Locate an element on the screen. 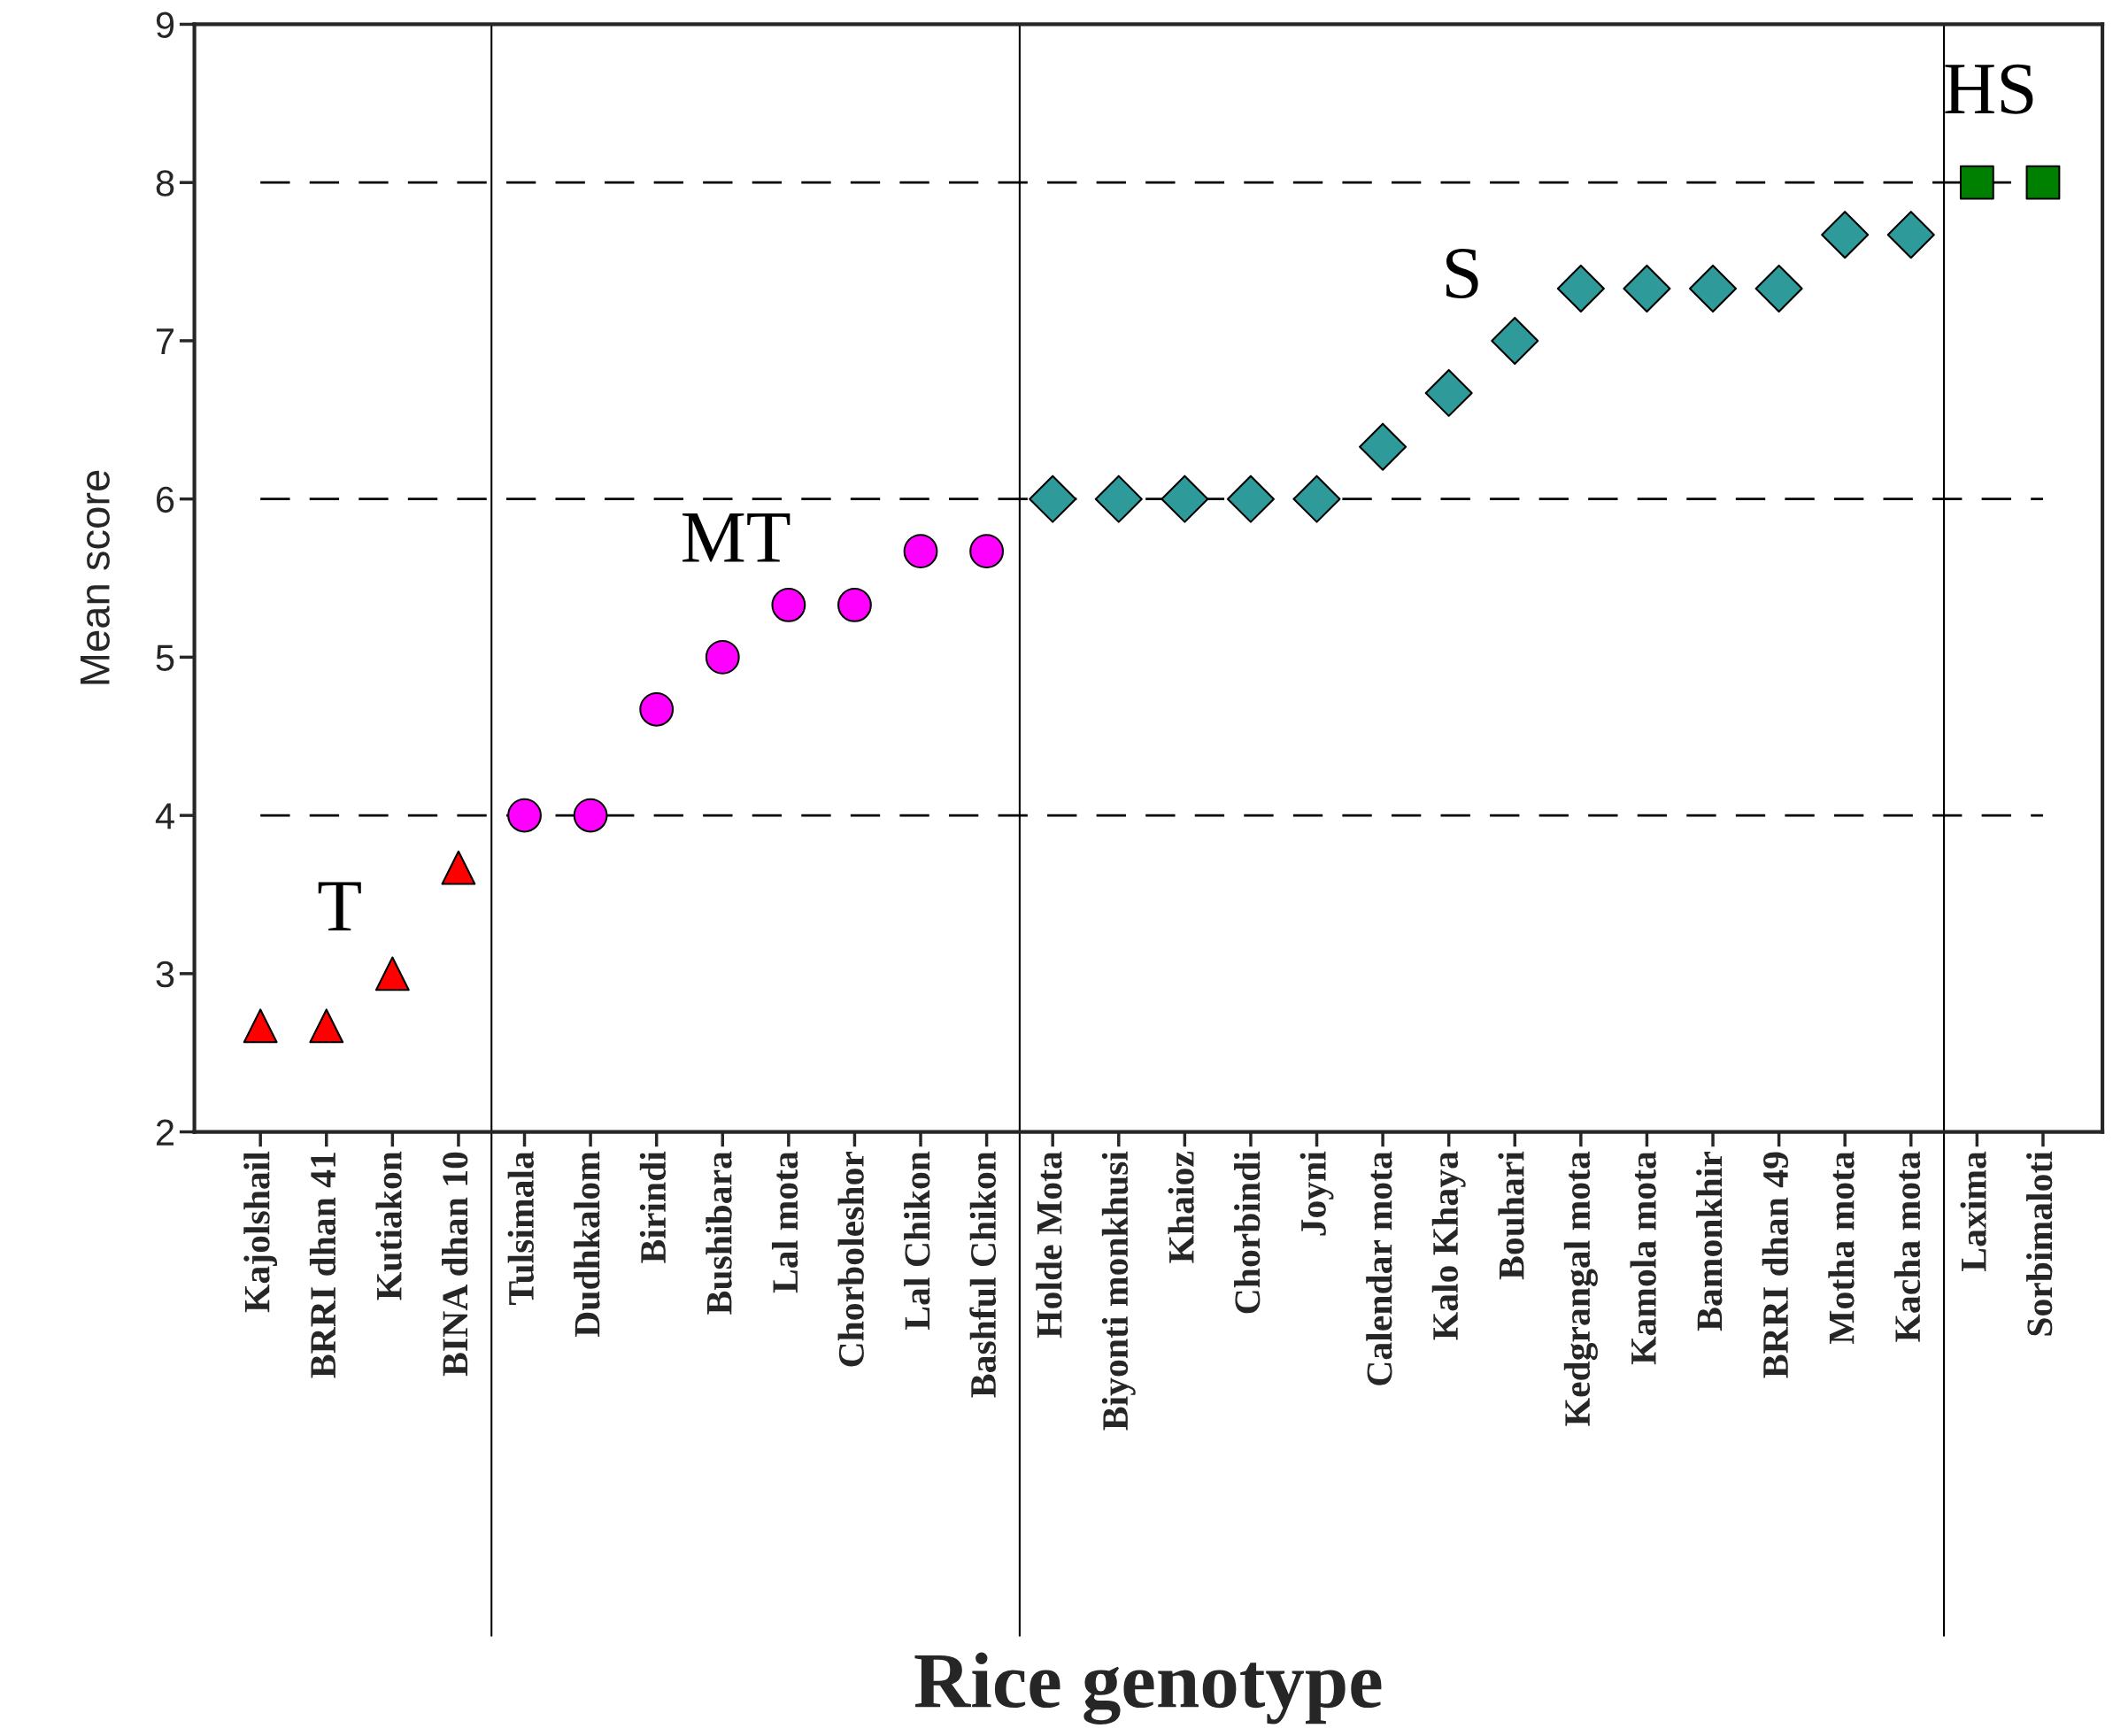 The width and height of the screenshot is (2113, 1736). x-tick-label: Lal mota is located at coordinates (784, 1222).